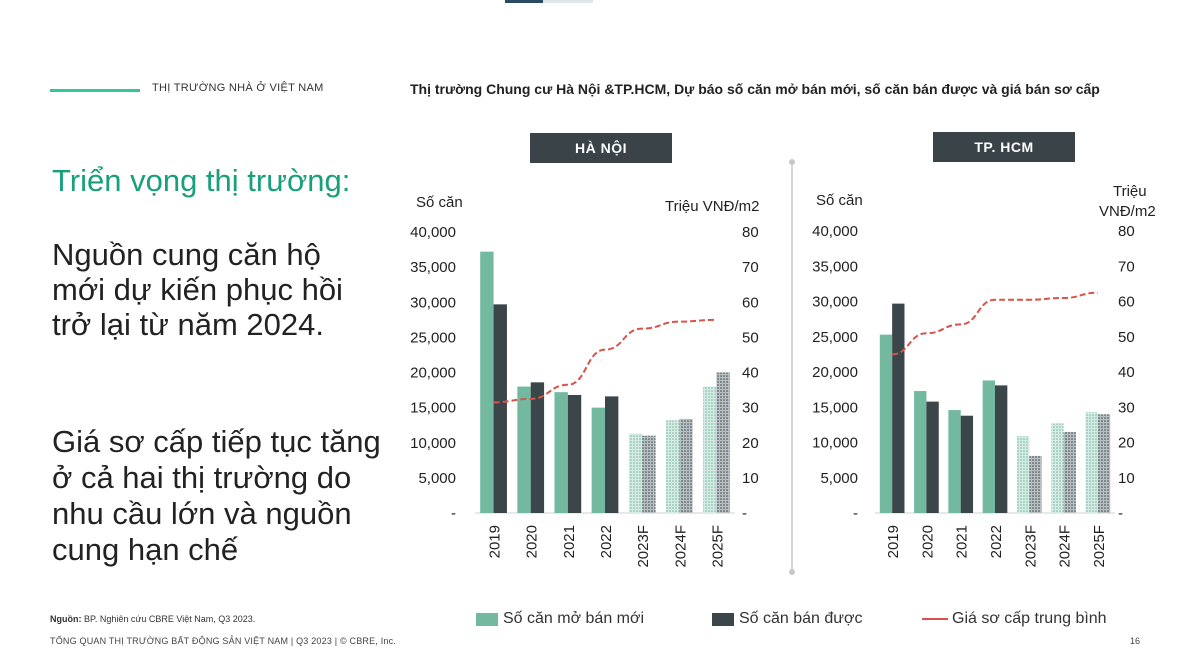 The width and height of the screenshot is (1200, 672). I want to click on chart-separator, so click(792, 367).